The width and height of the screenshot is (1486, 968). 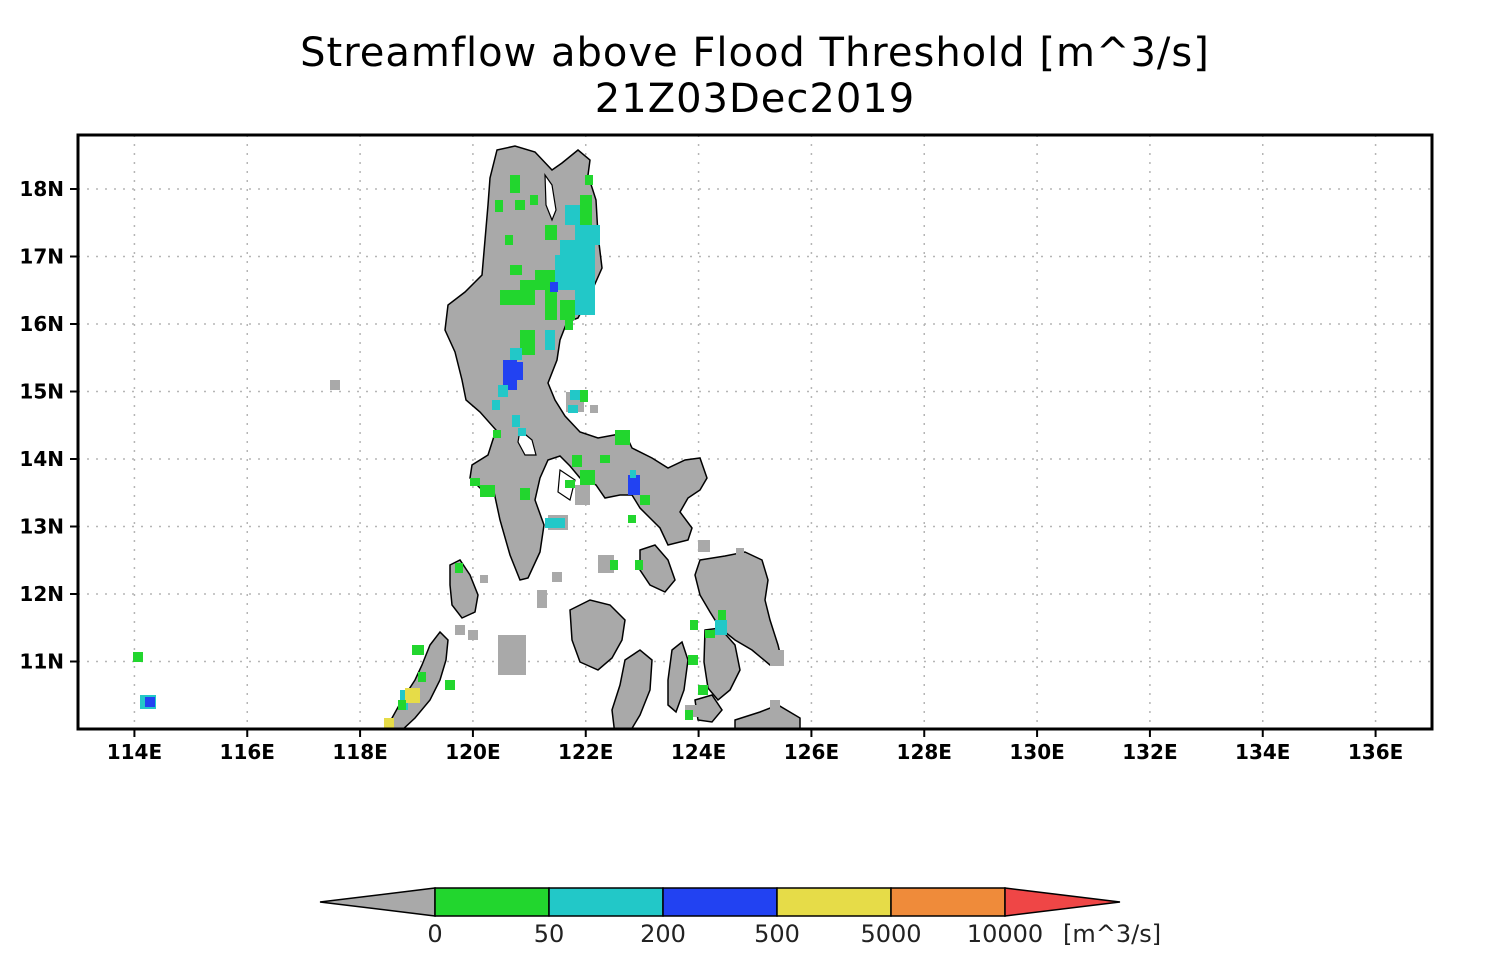 I want to click on colorbar-min-arrow, so click(x=377, y=902).